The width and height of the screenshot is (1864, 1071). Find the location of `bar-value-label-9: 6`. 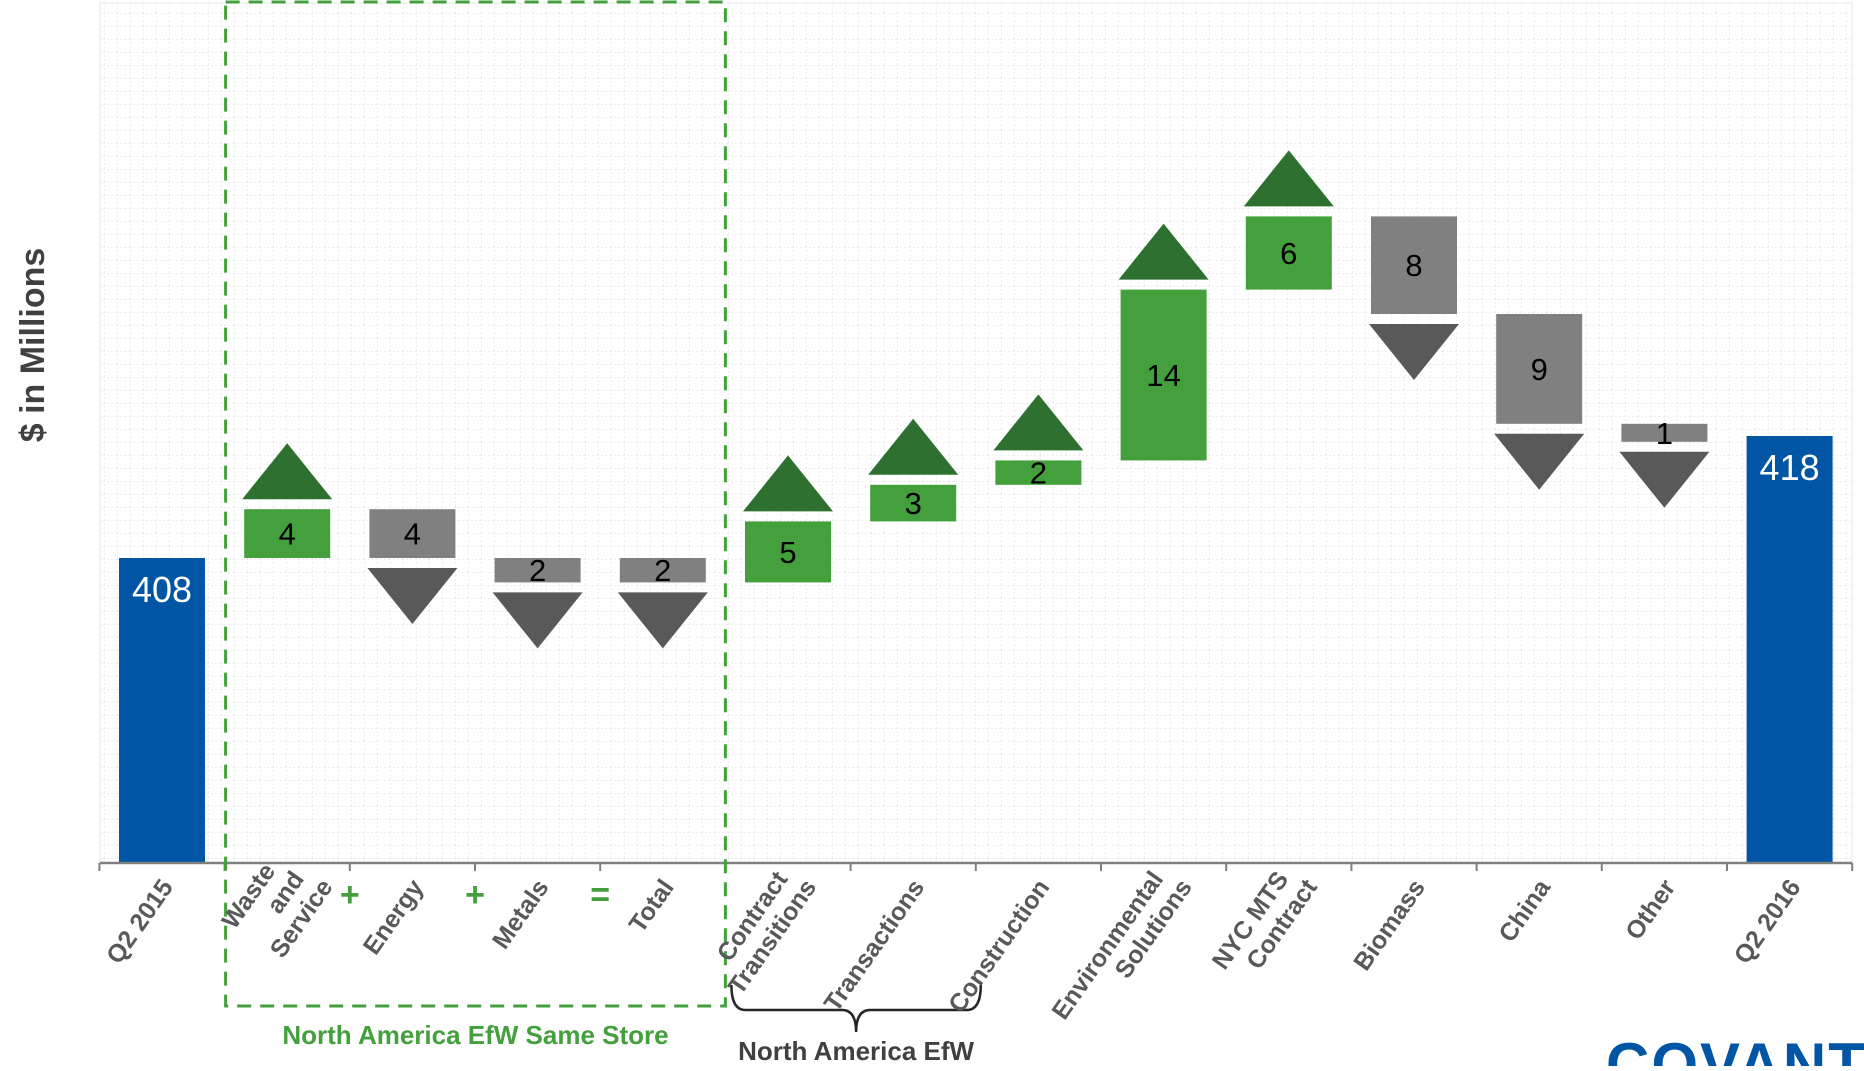

bar-value-label-9: 6 is located at coordinates (1288, 253).